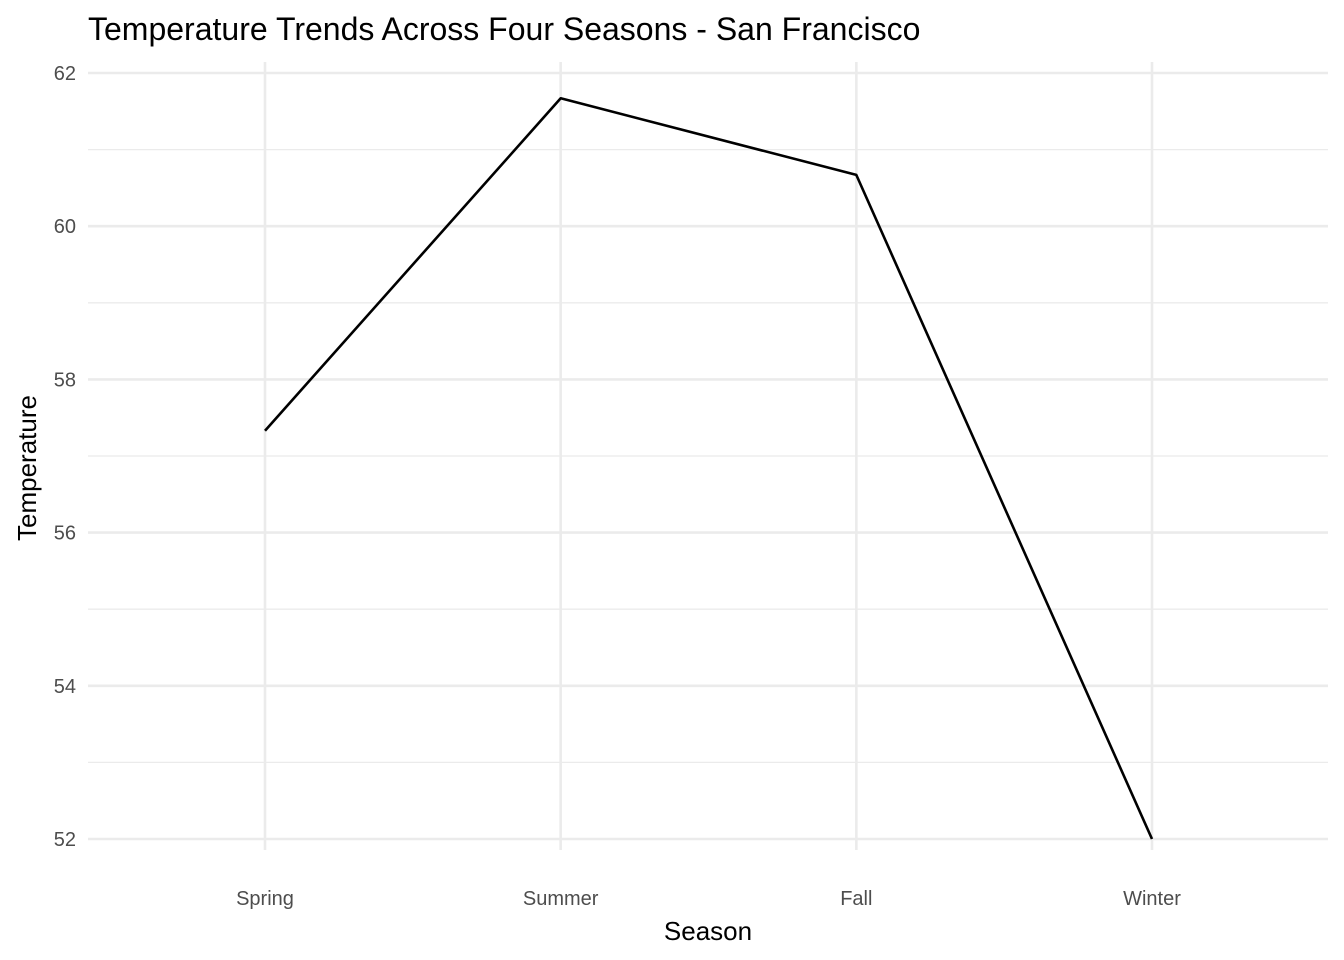 Image resolution: width=1344 pixels, height=960 pixels. What do you see at coordinates (65, 457) in the screenshot?
I see `y-axis-ticks: 52 54 56 58 60 62` at bounding box center [65, 457].